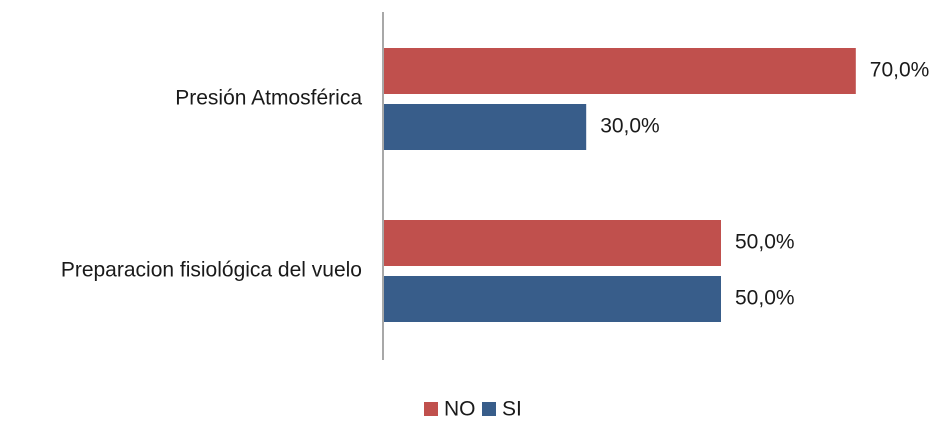 This screenshot has height=425, width=943. What do you see at coordinates (211, 270) in the screenshot?
I see `category-label-1: Preparacion fisiológica del vuelo` at bounding box center [211, 270].